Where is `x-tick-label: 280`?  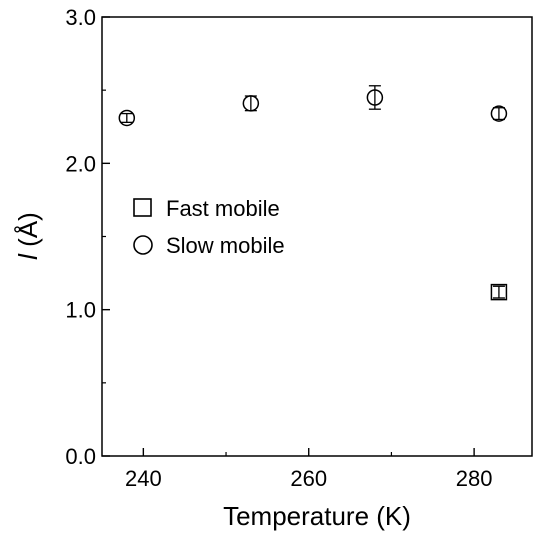
x-tick-label: 280 is located at coordinates (474, 478).